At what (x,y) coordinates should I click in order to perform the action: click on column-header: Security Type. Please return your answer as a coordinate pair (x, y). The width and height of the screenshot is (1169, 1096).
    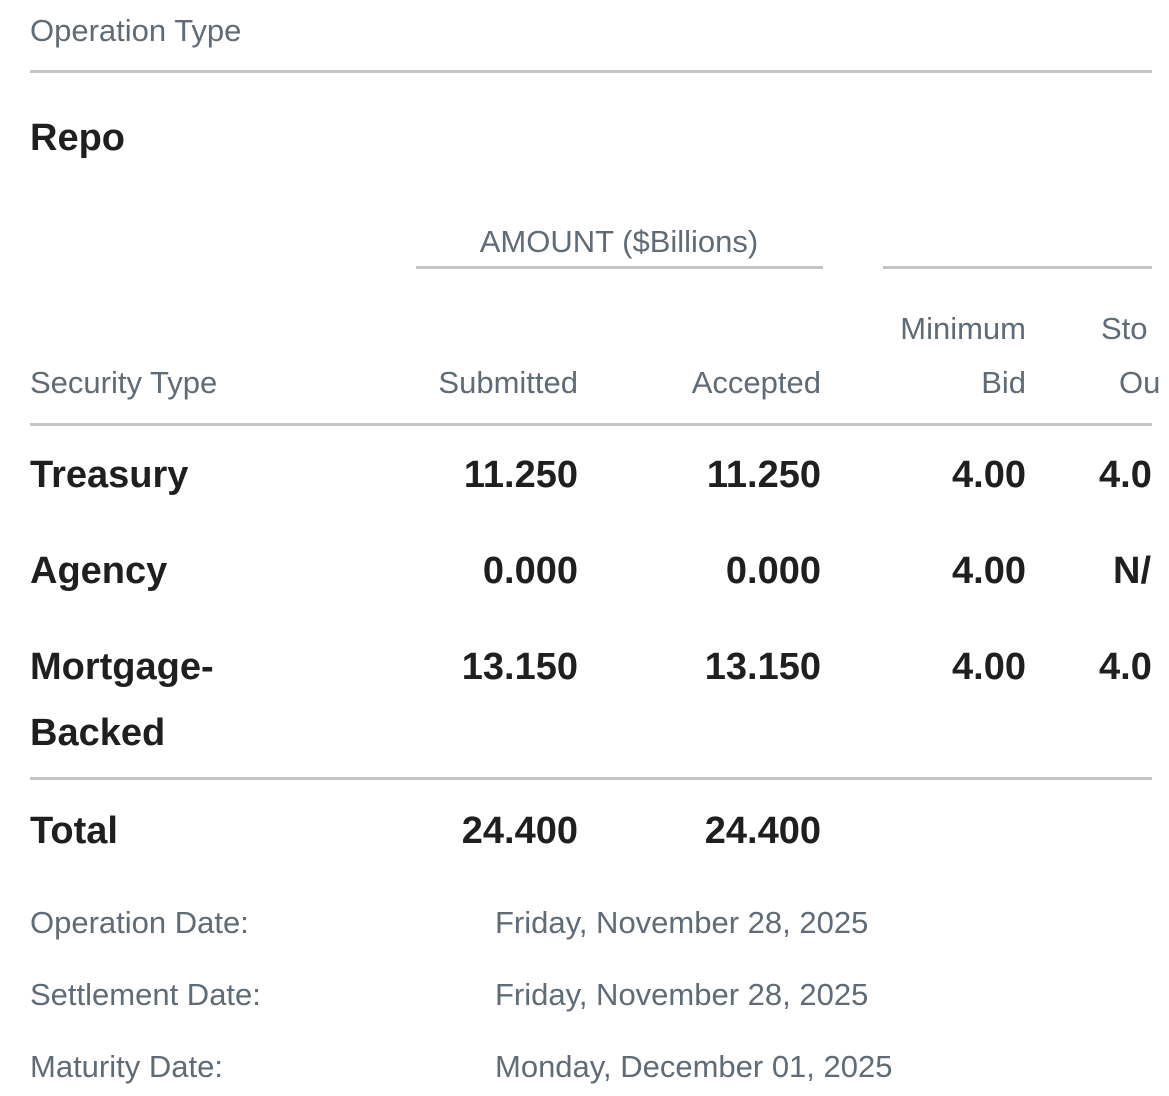
    Looking at the image, I should click on (124, 382).